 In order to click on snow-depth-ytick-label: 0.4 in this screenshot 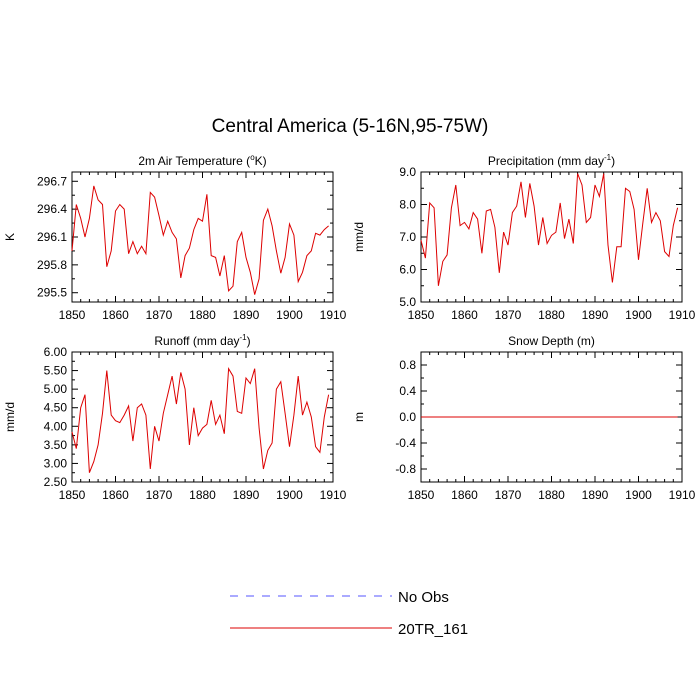, I will do `click(407, 391)`.